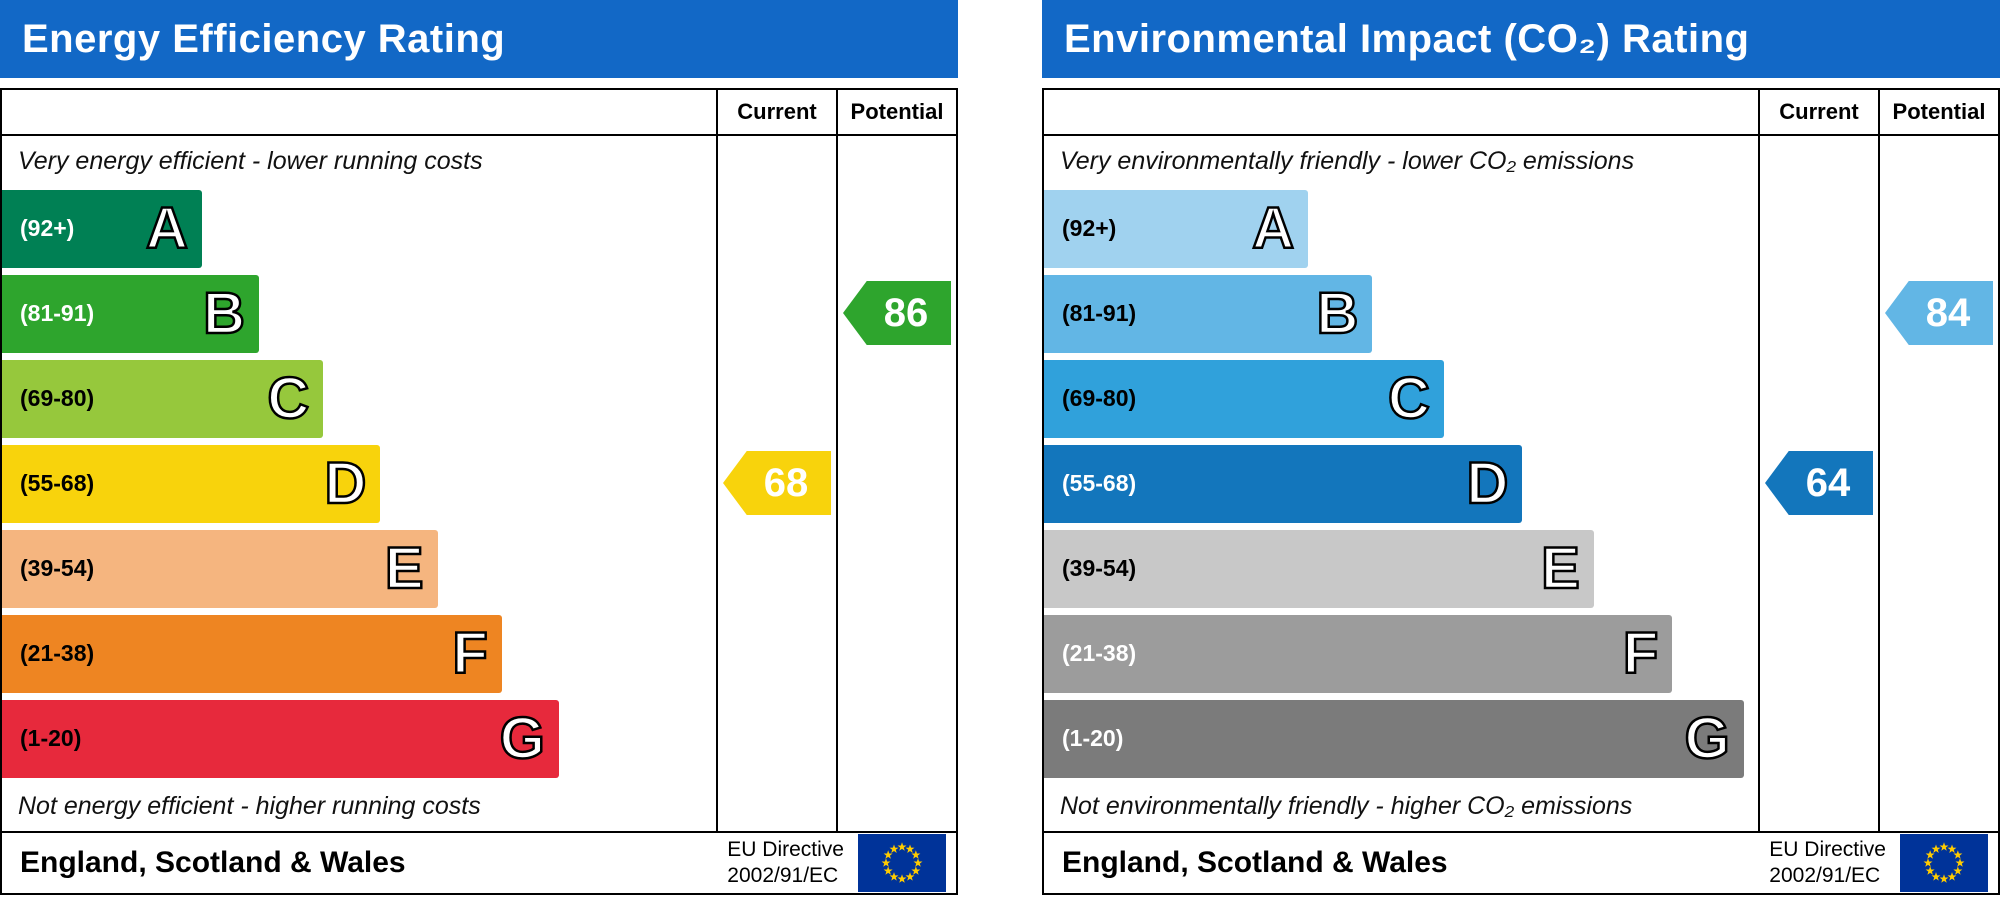  What do you see at coordinates (1099, 483) in the screenshot?
I see `band-range-label: (55-68)` at bounding box center [1099, 483].